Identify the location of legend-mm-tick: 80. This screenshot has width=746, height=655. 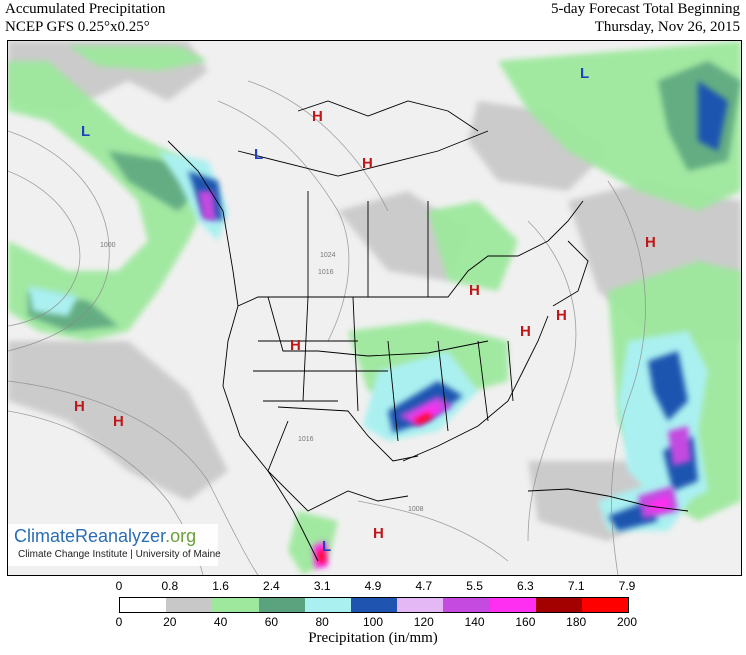
(322, 622).